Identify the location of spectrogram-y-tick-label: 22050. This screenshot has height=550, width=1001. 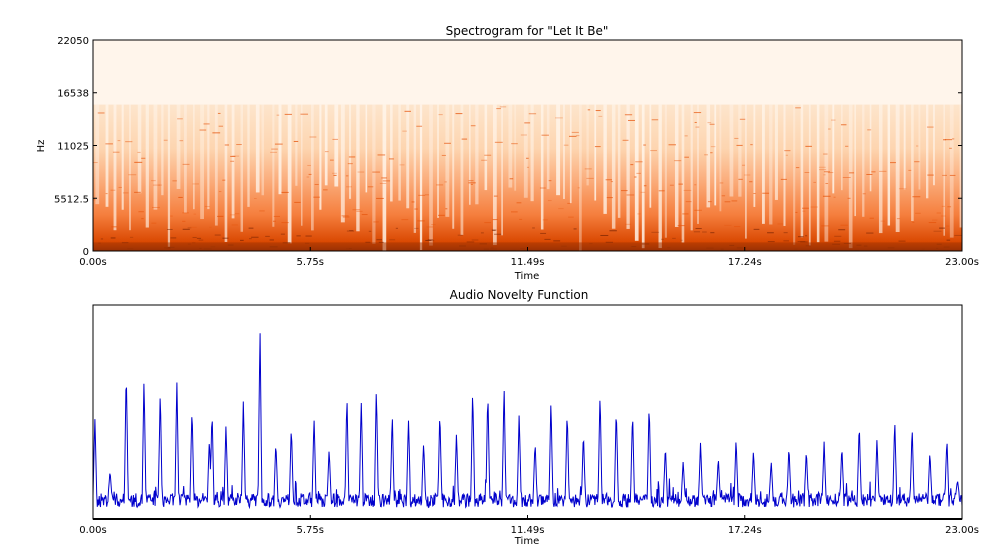
(73, 41).